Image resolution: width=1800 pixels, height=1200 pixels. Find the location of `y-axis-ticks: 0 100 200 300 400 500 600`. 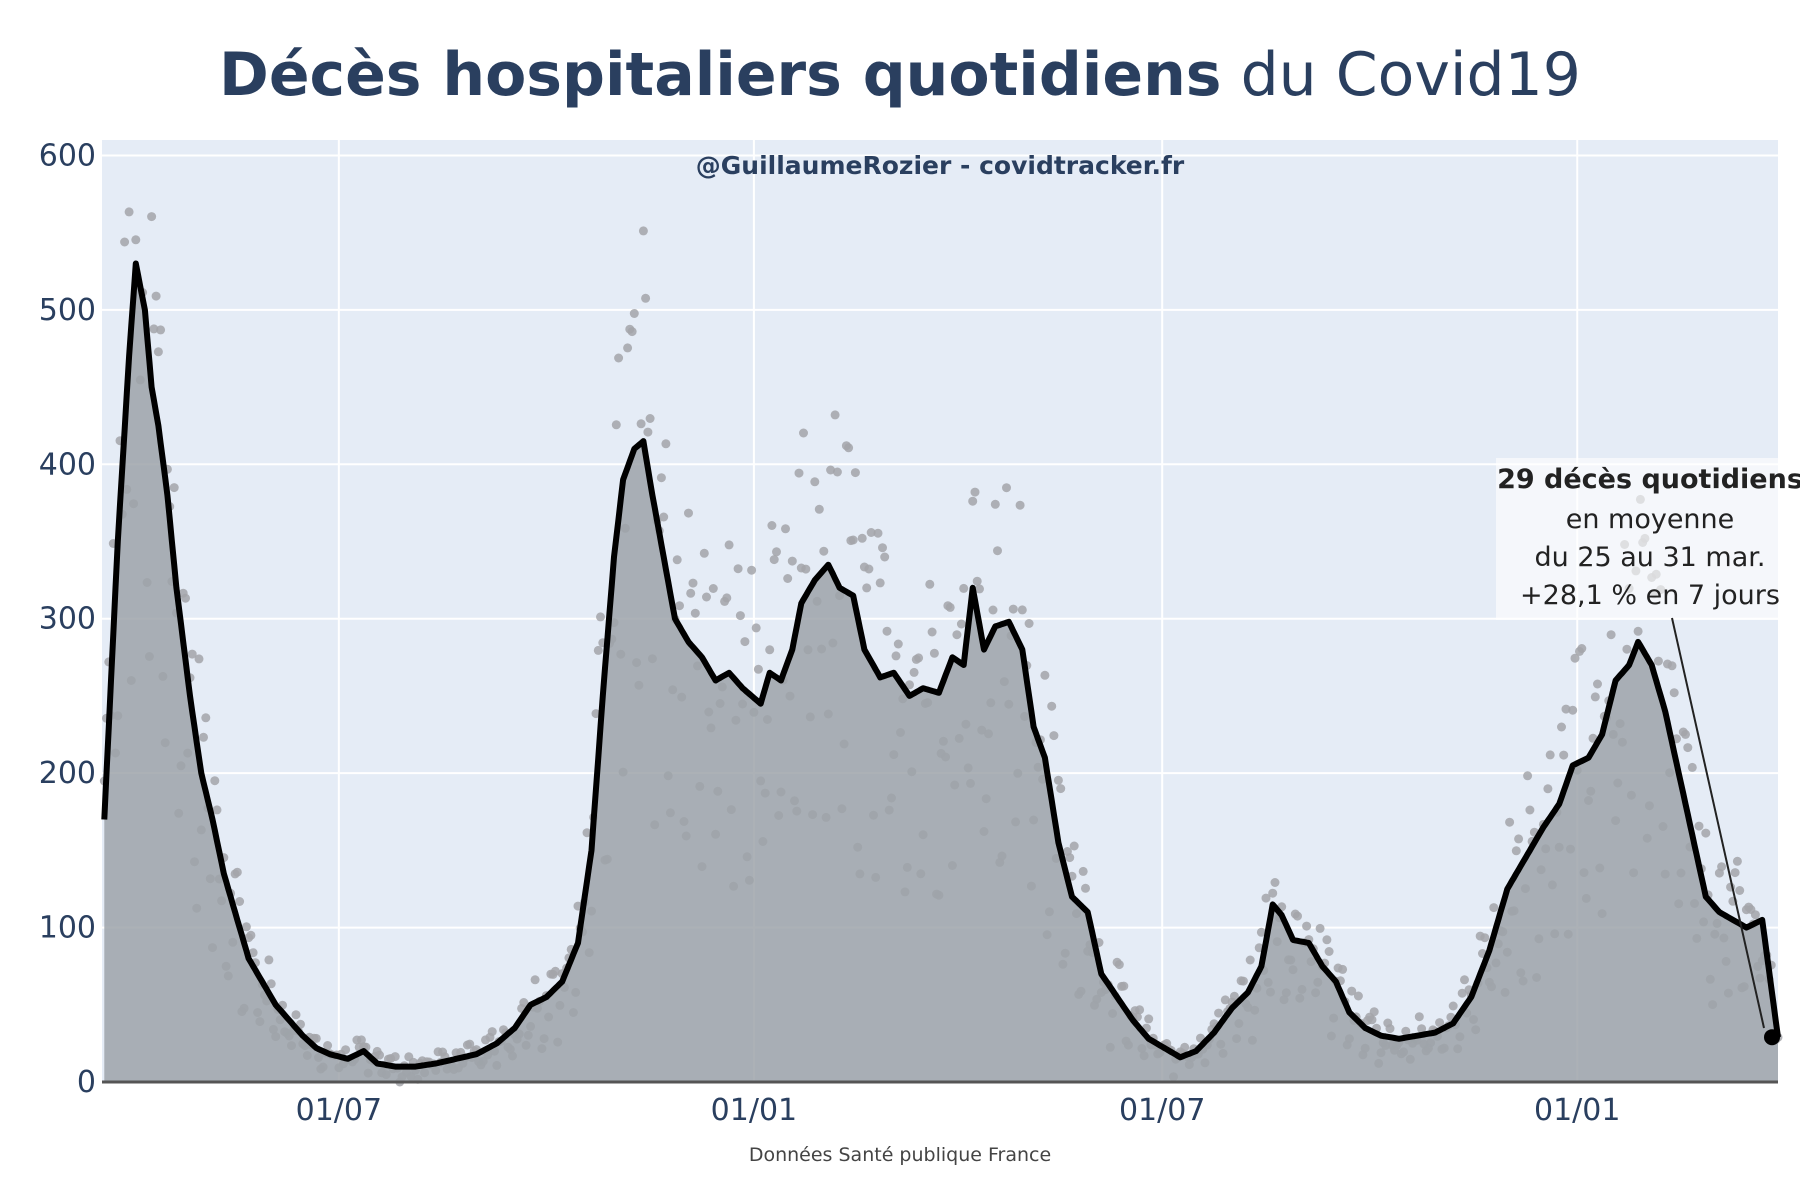

y-axis-ticks: 0 100 200 300 400 500 600 is located at coordinates (67, 619).